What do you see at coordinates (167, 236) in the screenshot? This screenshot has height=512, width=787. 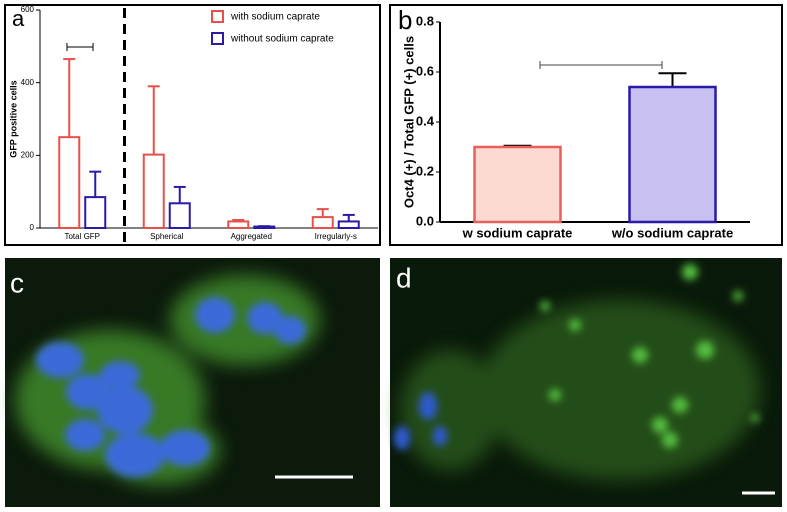 I see `x-tick-label: Spherical` at bounding box center [167, 236].